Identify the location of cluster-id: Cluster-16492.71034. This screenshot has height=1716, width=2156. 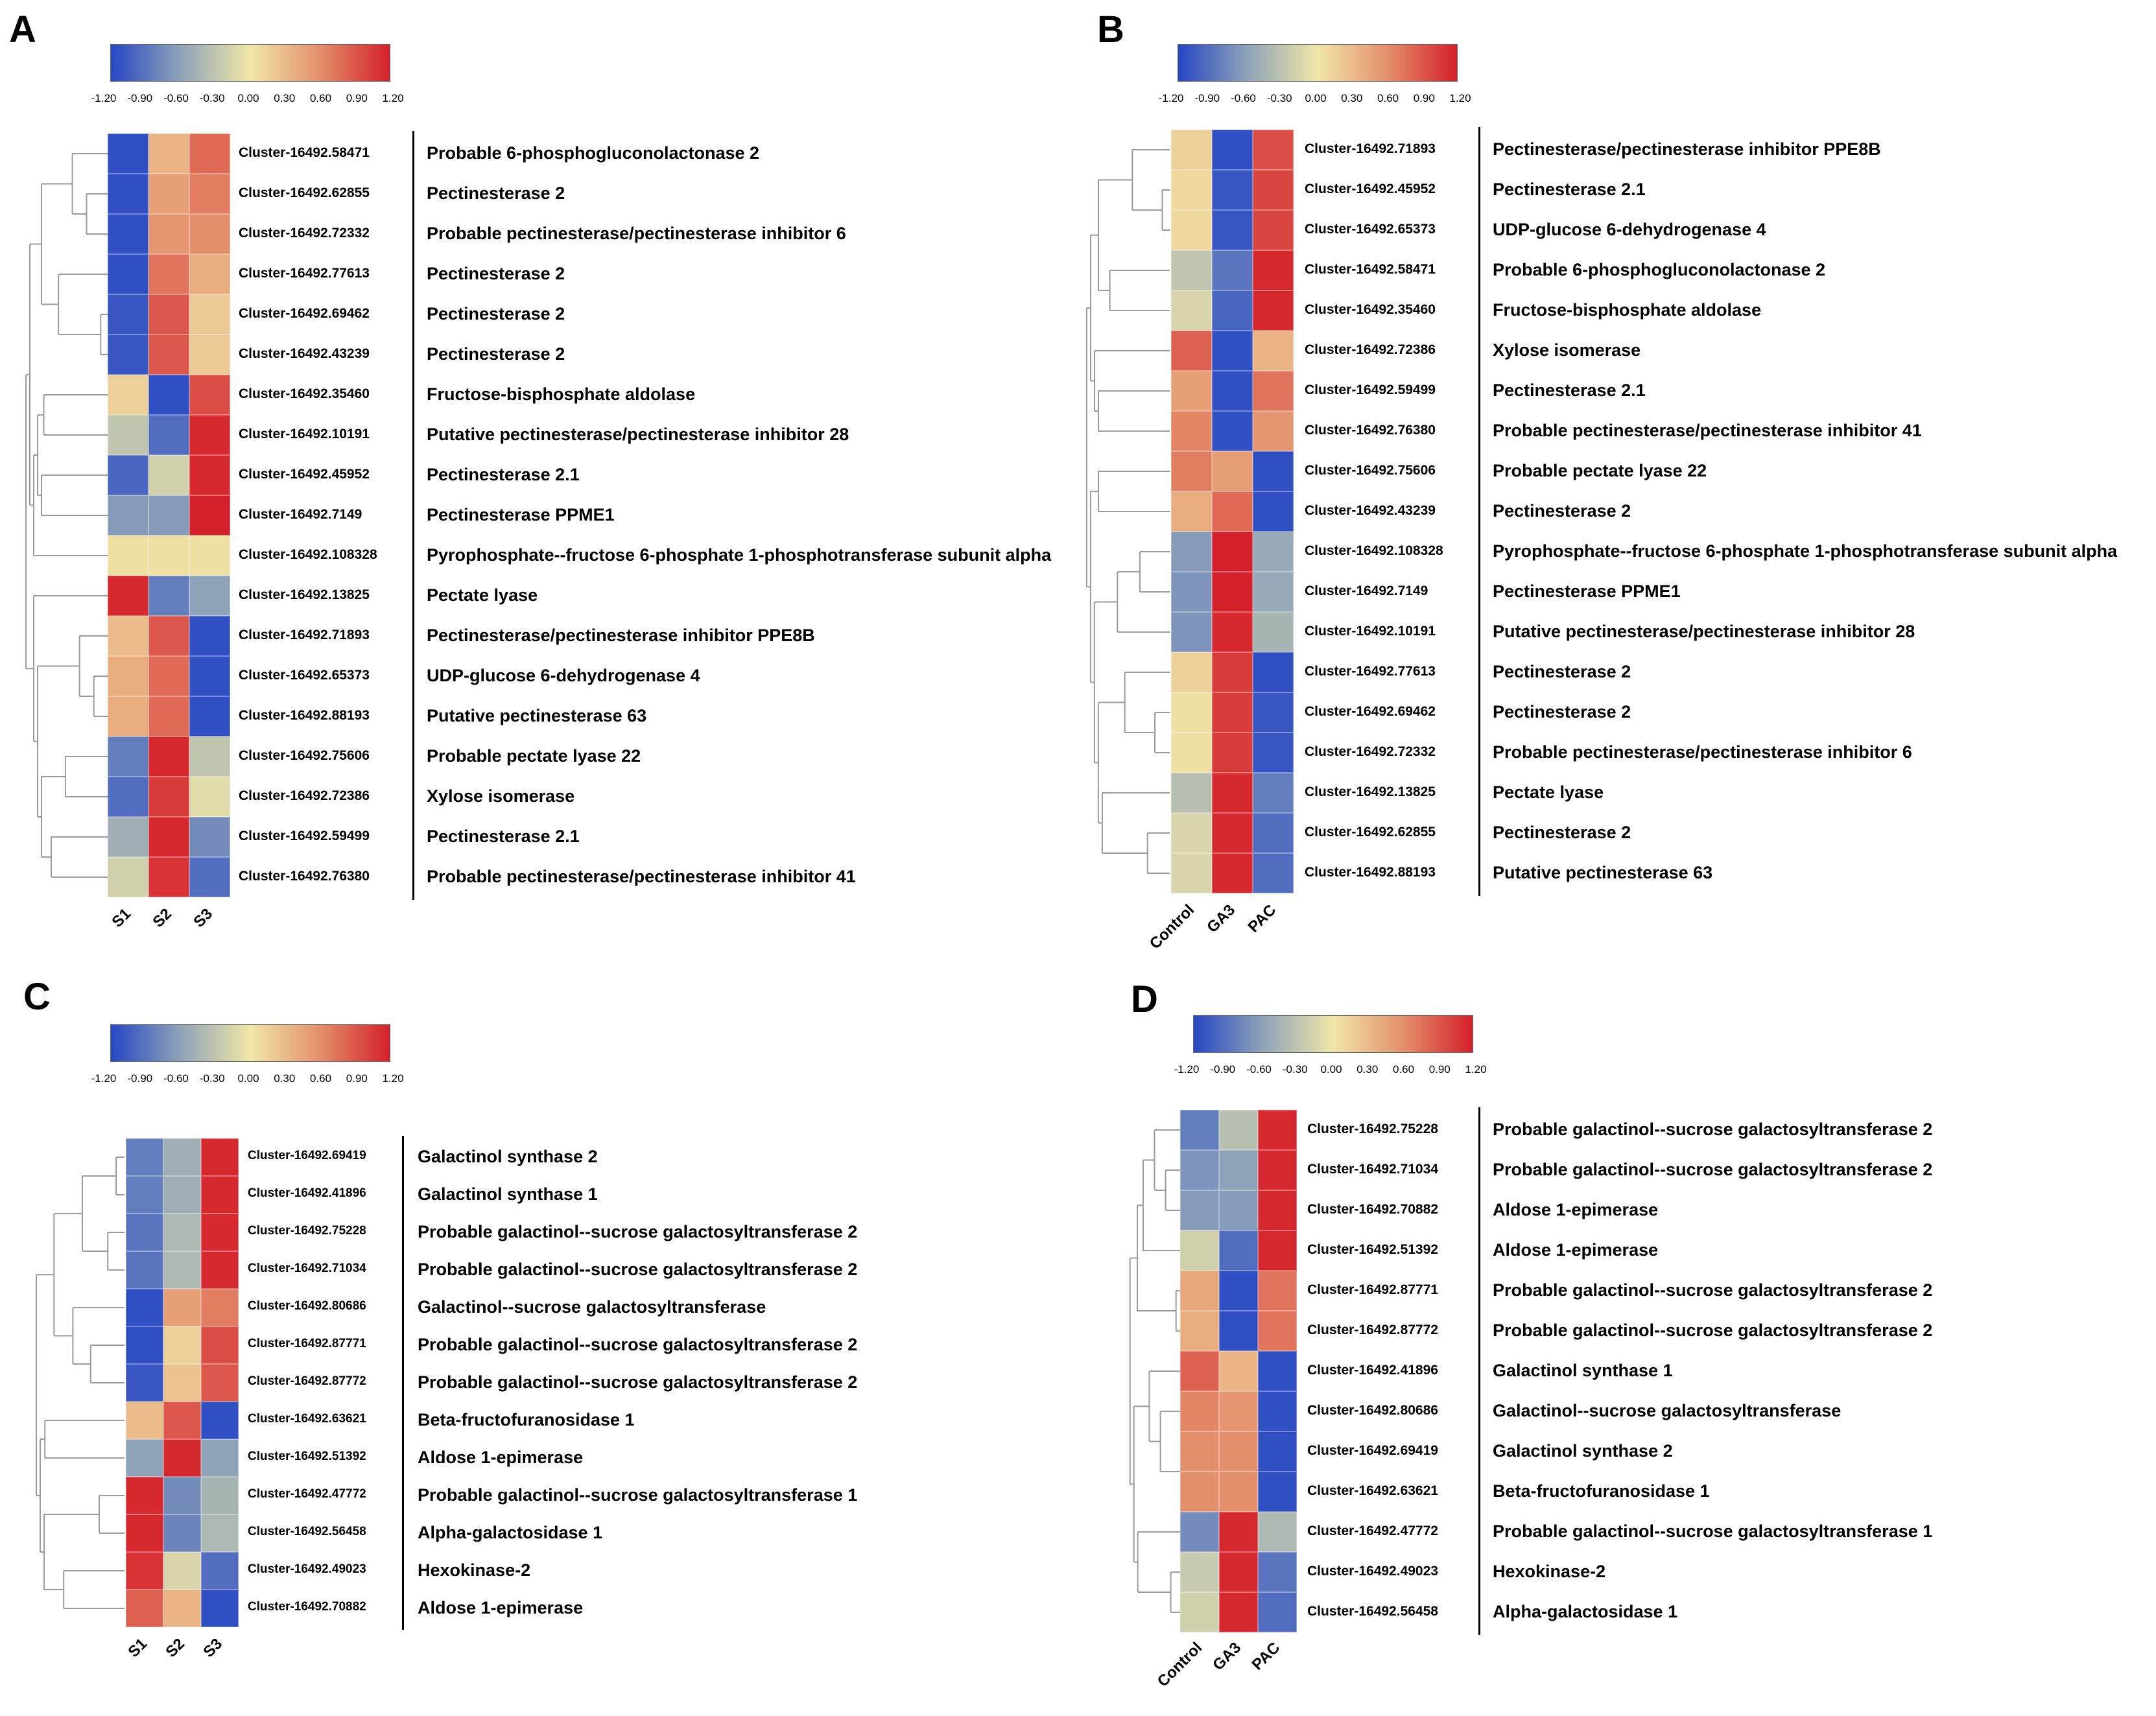
(307, 1268).